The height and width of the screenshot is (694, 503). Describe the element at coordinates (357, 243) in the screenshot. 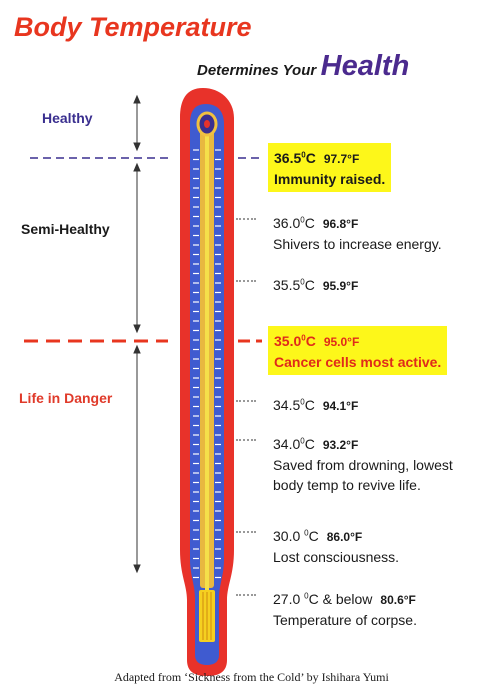

I see `temp-note: Shivers to increase energy.` at that location.